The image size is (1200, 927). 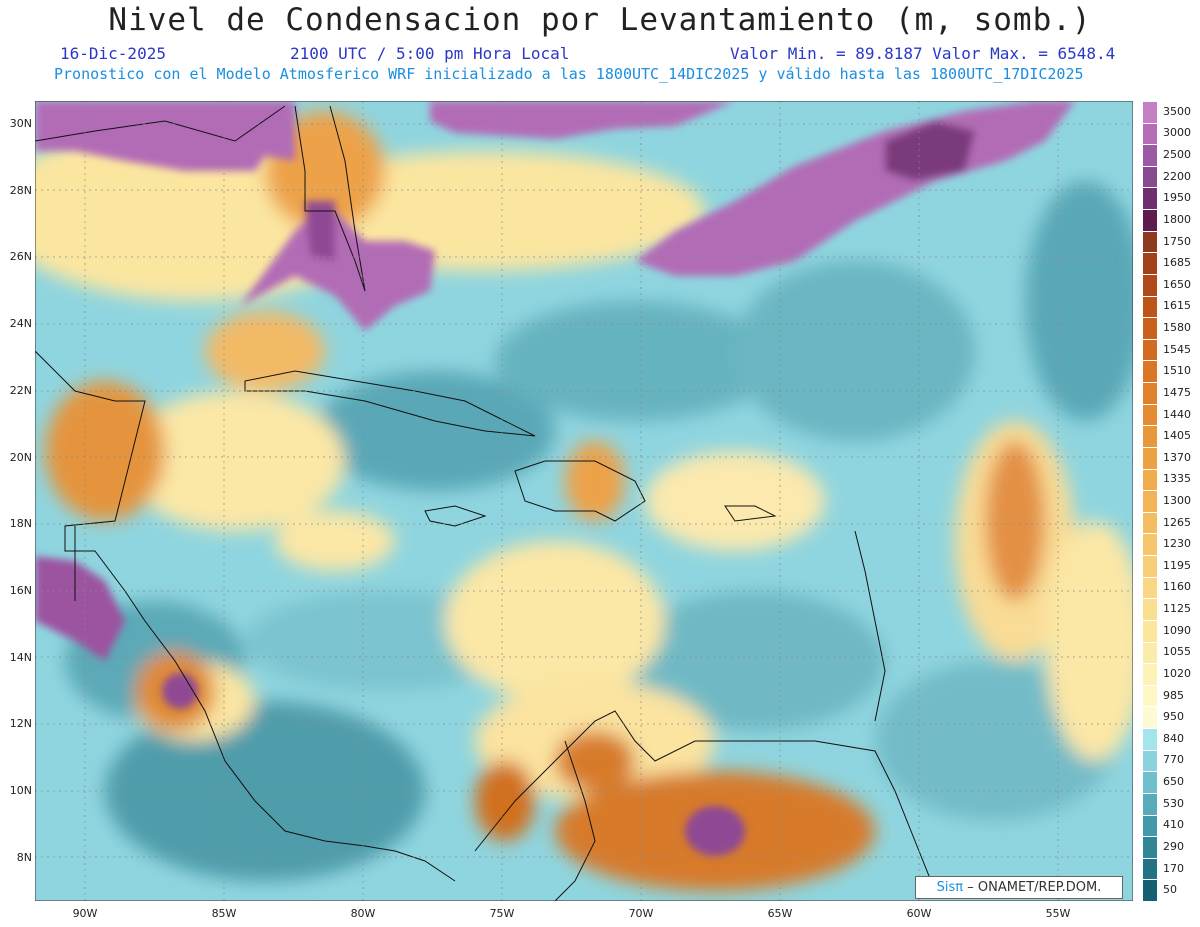 I want to click on lon-tick-label: 85W, so click(x=224, y=913).